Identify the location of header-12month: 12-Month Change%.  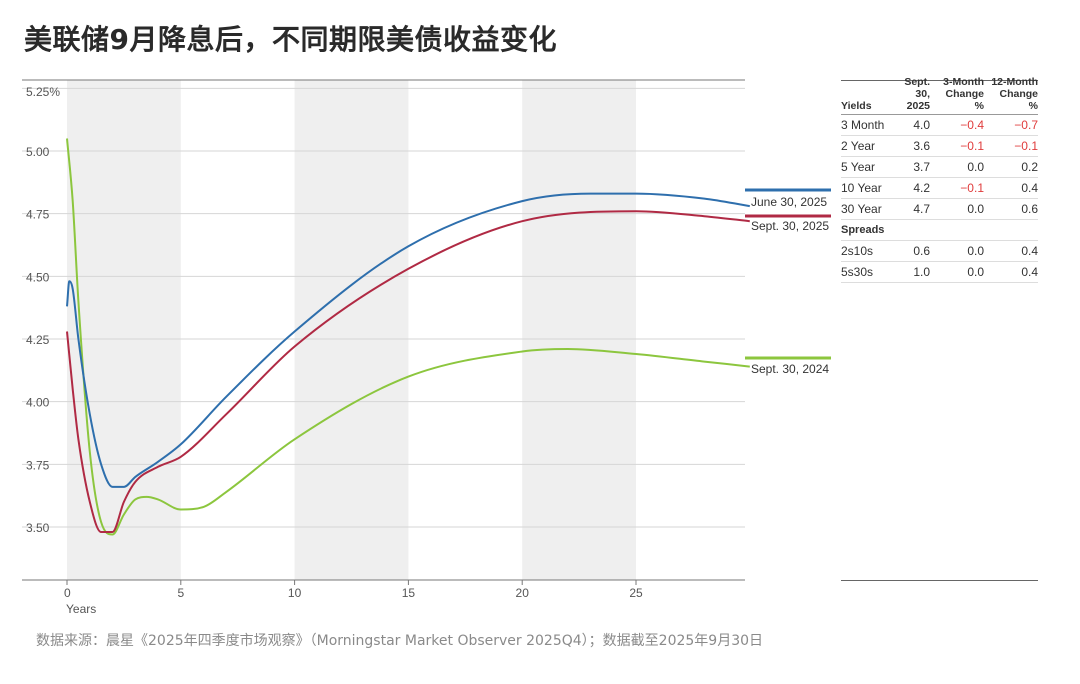
(1014, 94).